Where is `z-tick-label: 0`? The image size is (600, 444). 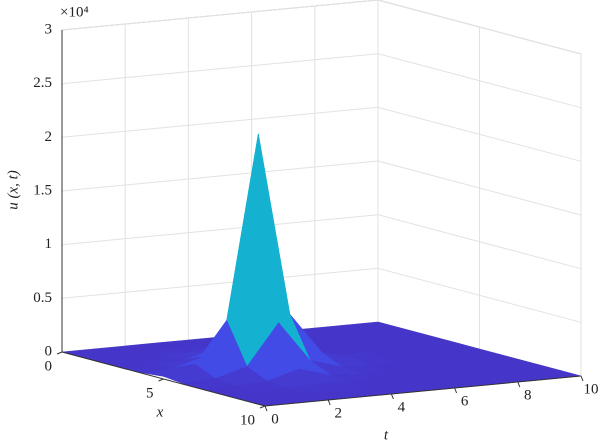
z-tick-label: 0 is located at coordinates (49, 351).